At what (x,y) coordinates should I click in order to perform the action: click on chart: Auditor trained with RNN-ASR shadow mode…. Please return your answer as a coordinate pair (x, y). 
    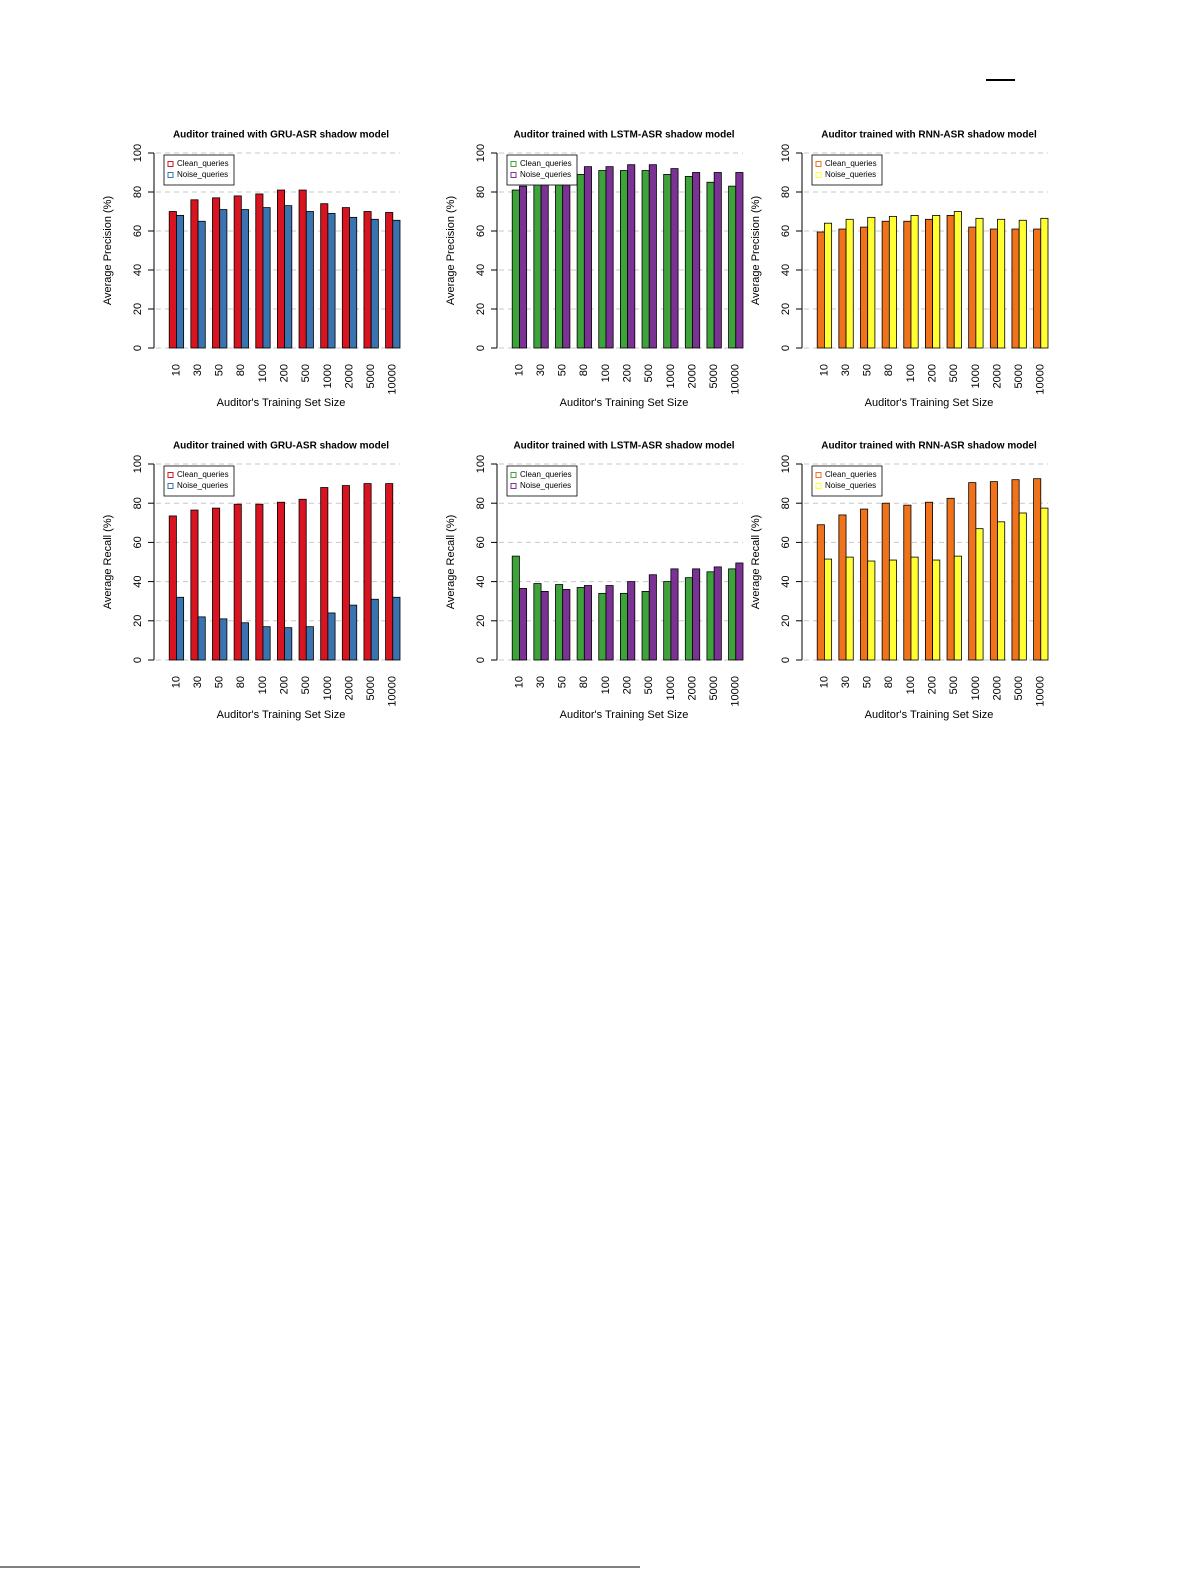
    Looking at the image, I should click on (899, 581).